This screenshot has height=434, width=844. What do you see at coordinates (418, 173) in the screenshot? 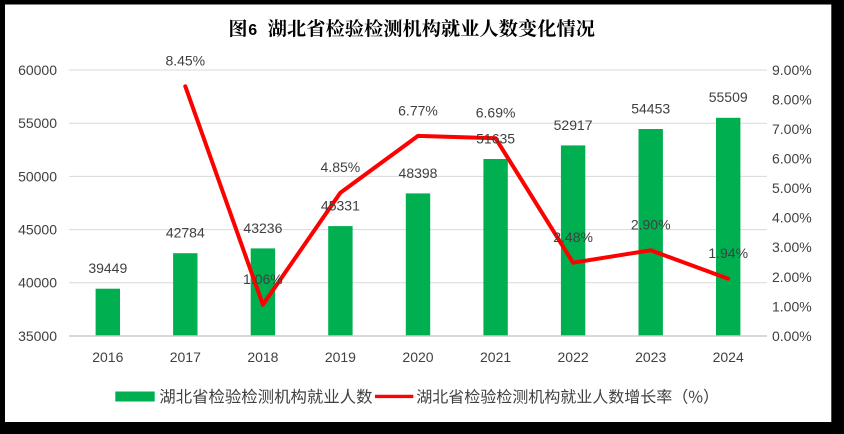
I see `svg-text: 48398` at bounding box center [418, 173].